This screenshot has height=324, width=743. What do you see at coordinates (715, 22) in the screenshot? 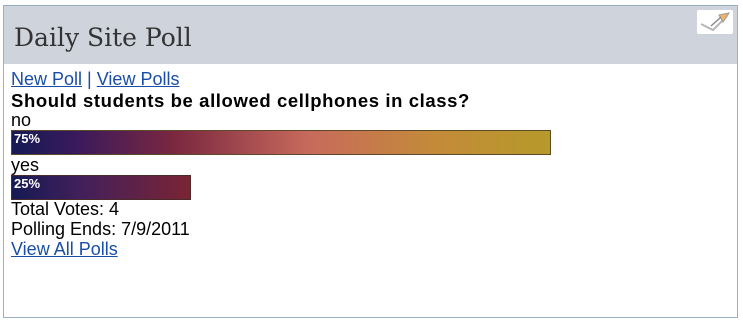
I see `edit-pencil-icon` at bounding box center [715, 22].